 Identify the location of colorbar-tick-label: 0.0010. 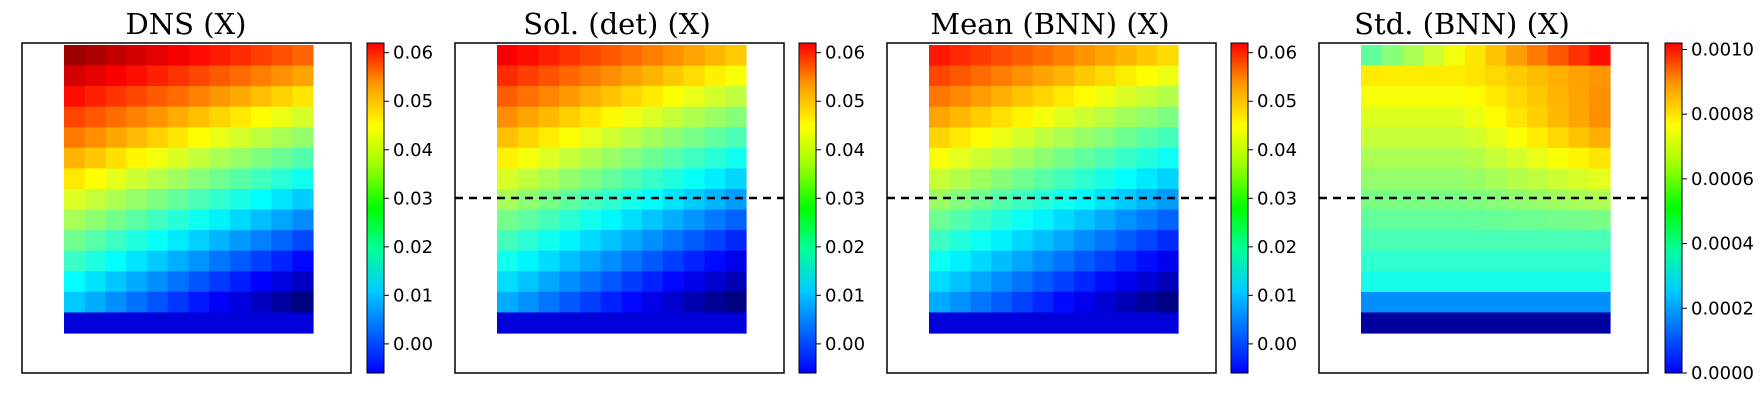
(1722, 49).